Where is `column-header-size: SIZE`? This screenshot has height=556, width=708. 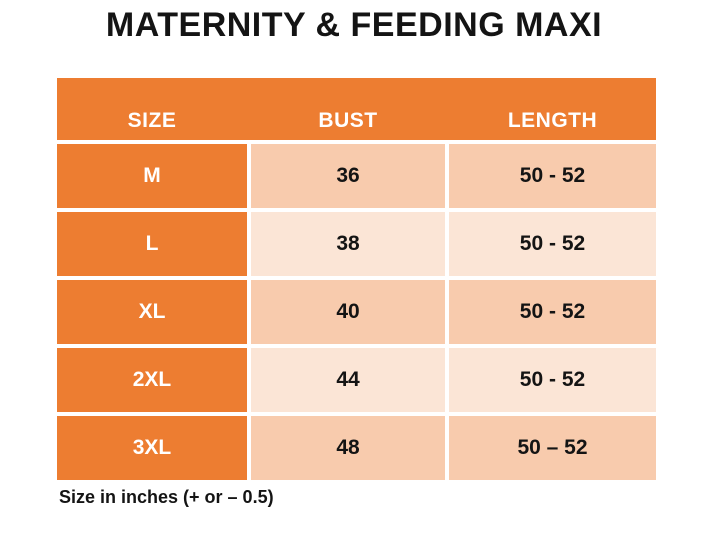
column-header-size: SIZE is located at coordinates (152, 120).